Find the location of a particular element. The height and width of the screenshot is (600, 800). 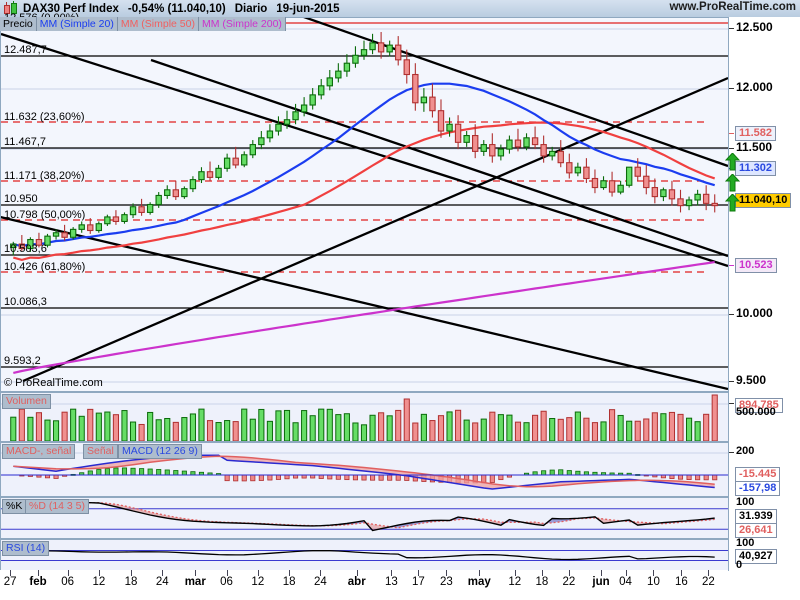

support-level-label: 11.467,7 is located at coordinates (25, 142).